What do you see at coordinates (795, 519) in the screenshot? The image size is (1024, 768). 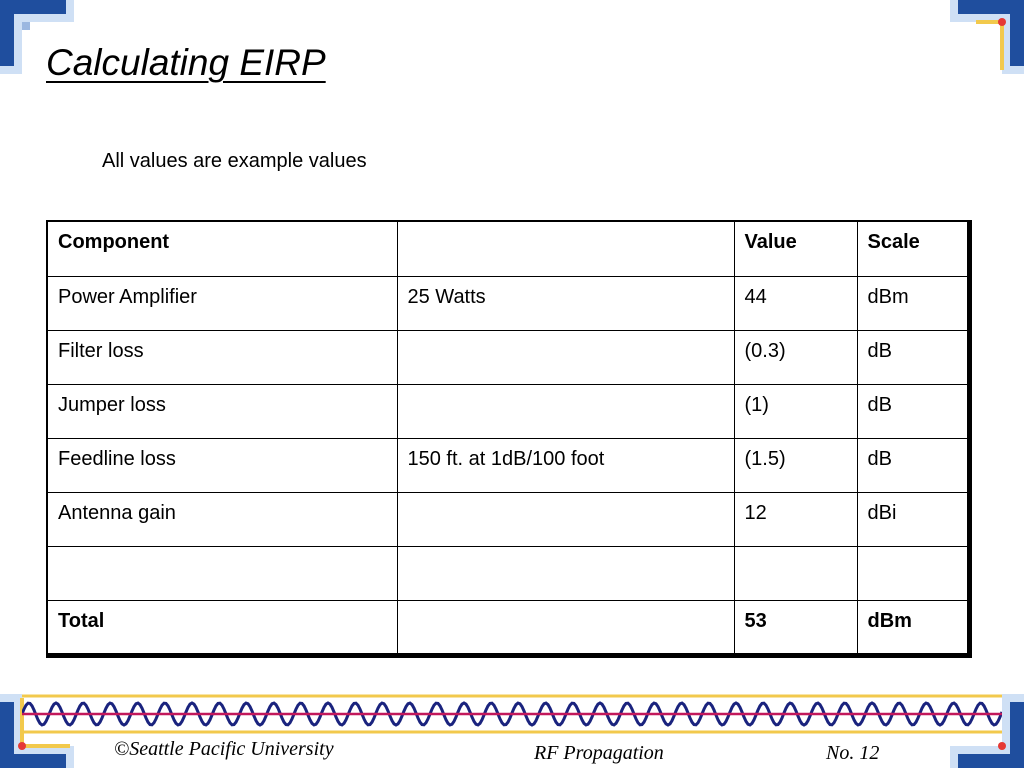 I see `cell-value: 12` at bounding box center [795, 519].